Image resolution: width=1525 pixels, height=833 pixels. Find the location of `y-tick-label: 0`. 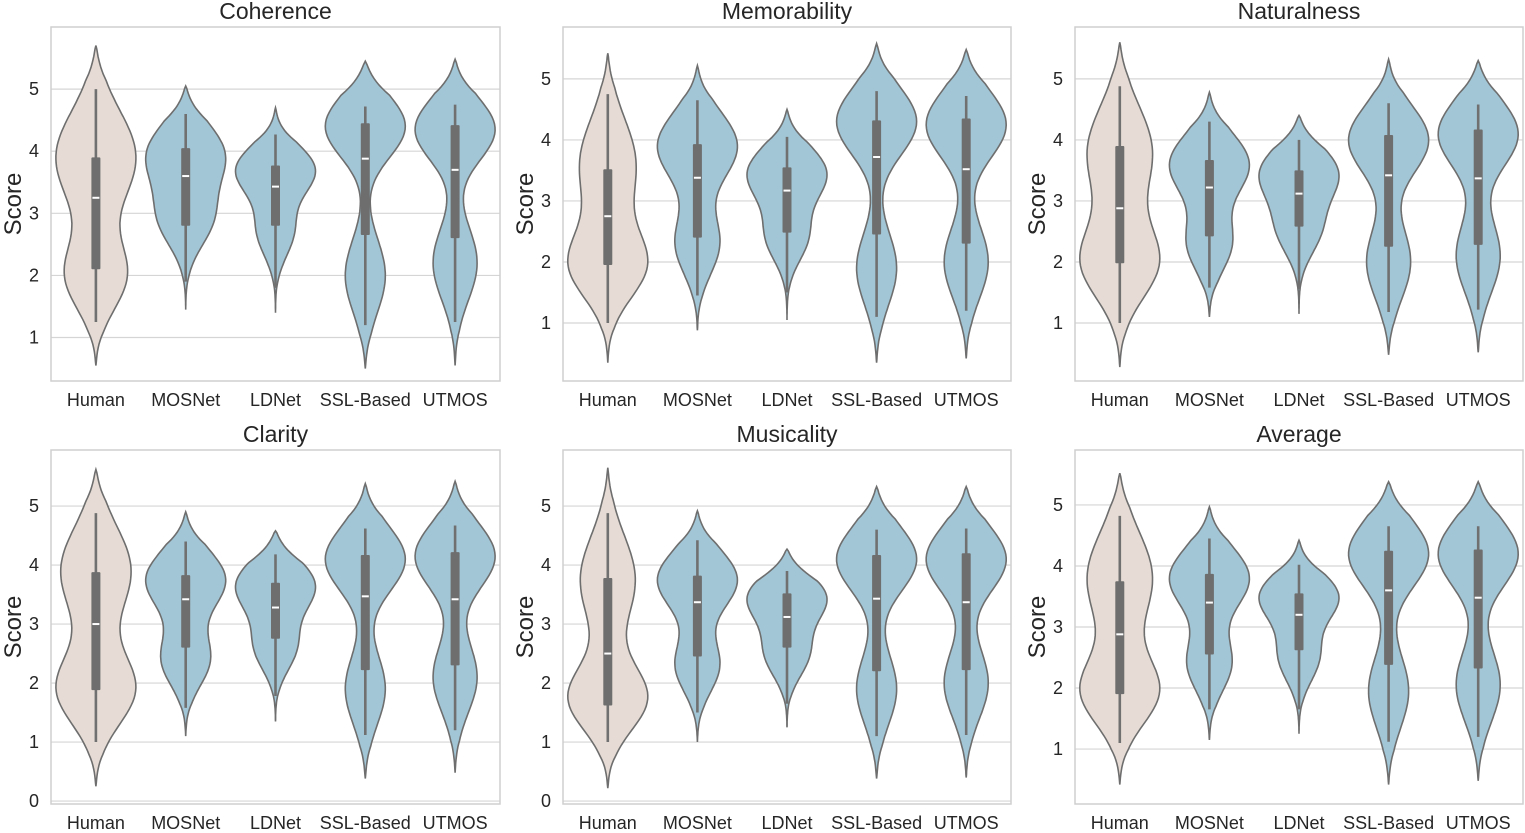

y-tick-label: 0 is located at coordinates (34, 801).